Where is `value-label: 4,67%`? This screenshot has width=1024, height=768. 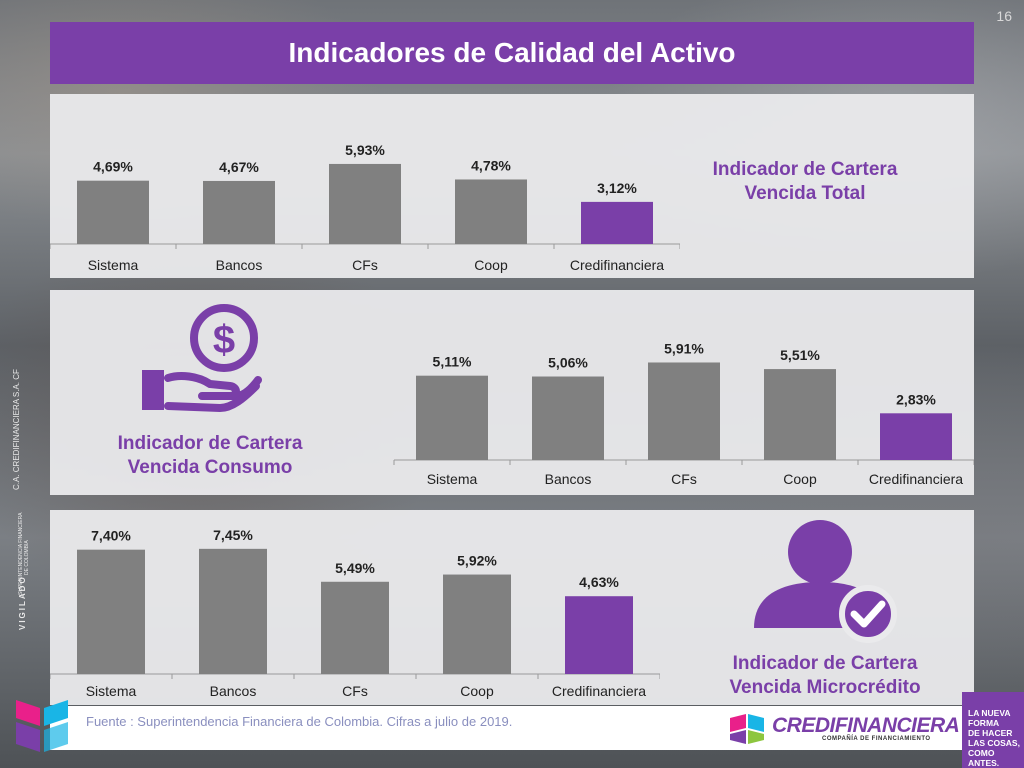 value-label: 4,67% is located at coordinates (239, 167).